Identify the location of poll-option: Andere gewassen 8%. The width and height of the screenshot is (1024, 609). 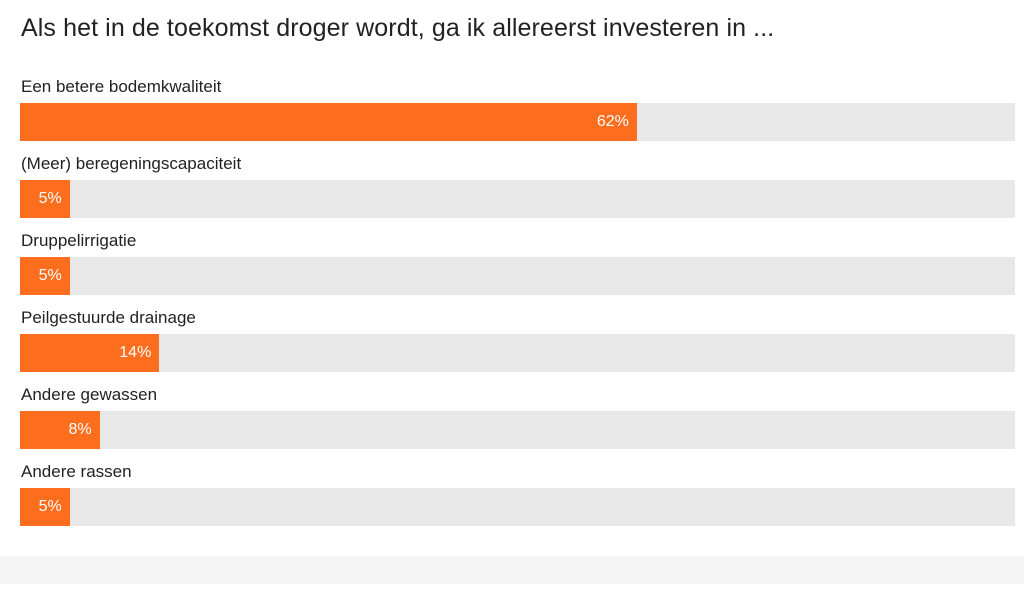
(517, 422).